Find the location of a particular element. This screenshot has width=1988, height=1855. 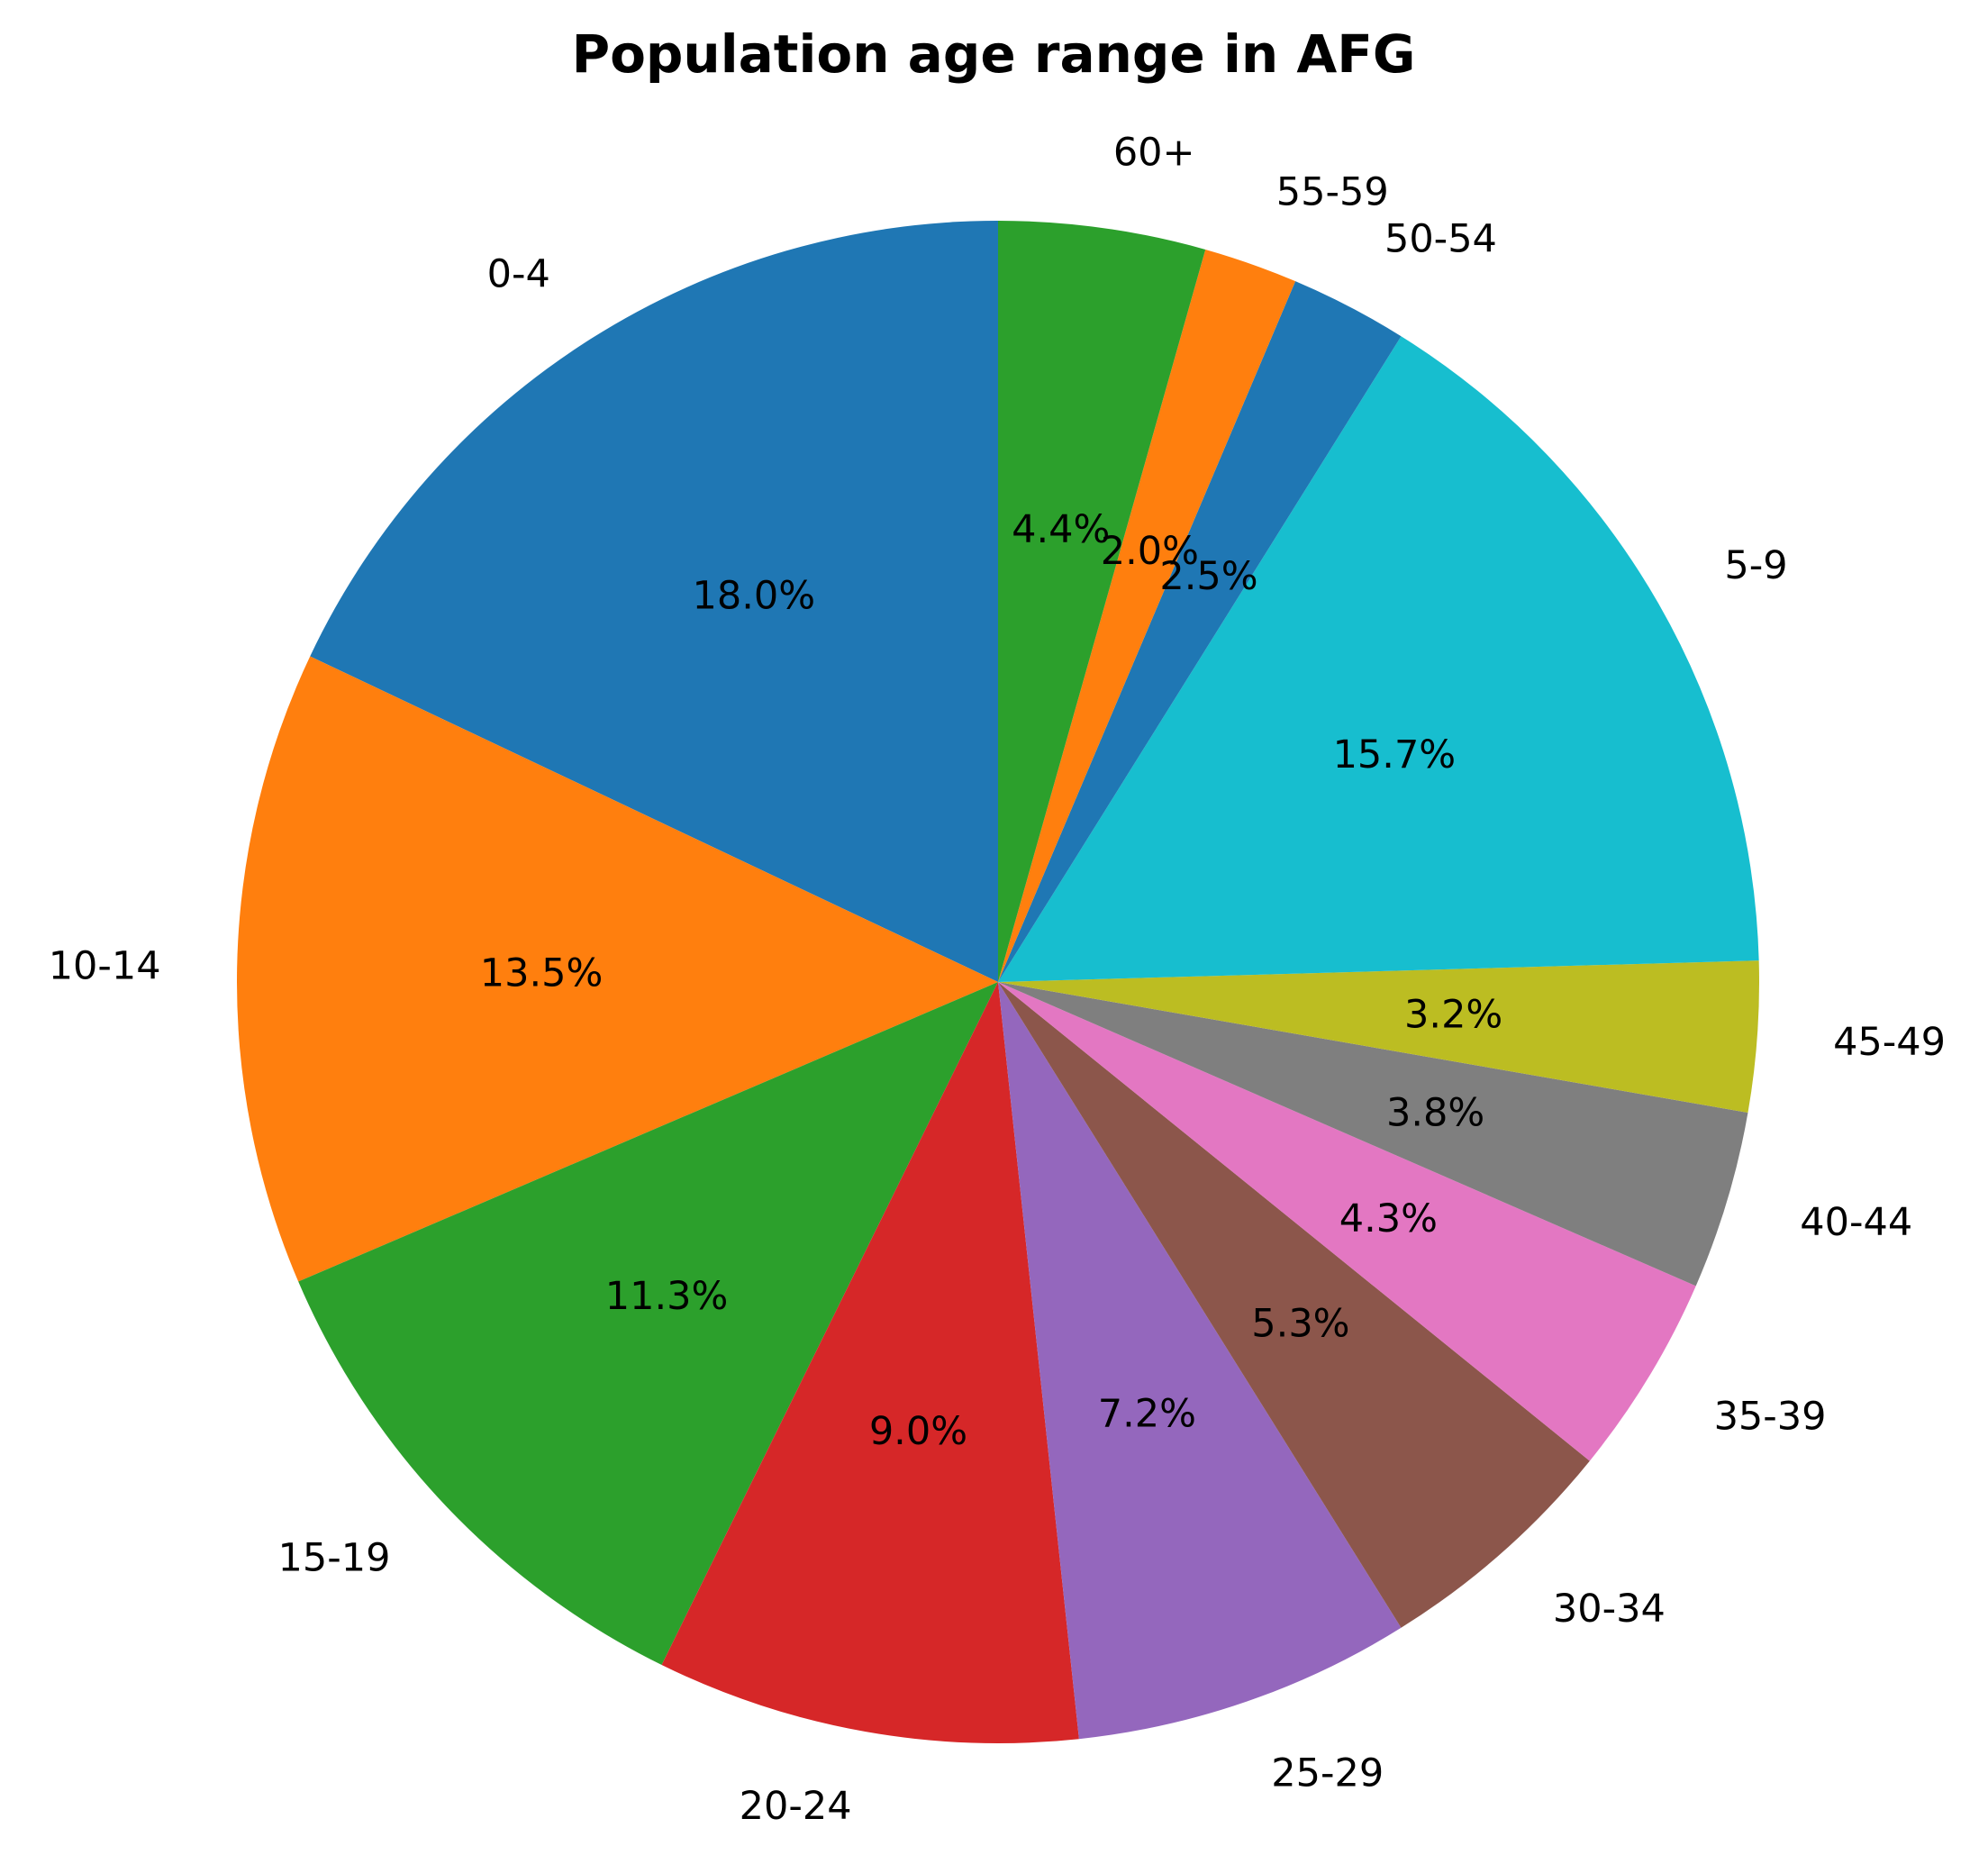

percent-label-45-49: 3.2% is located at coordinates (1453, 1015).